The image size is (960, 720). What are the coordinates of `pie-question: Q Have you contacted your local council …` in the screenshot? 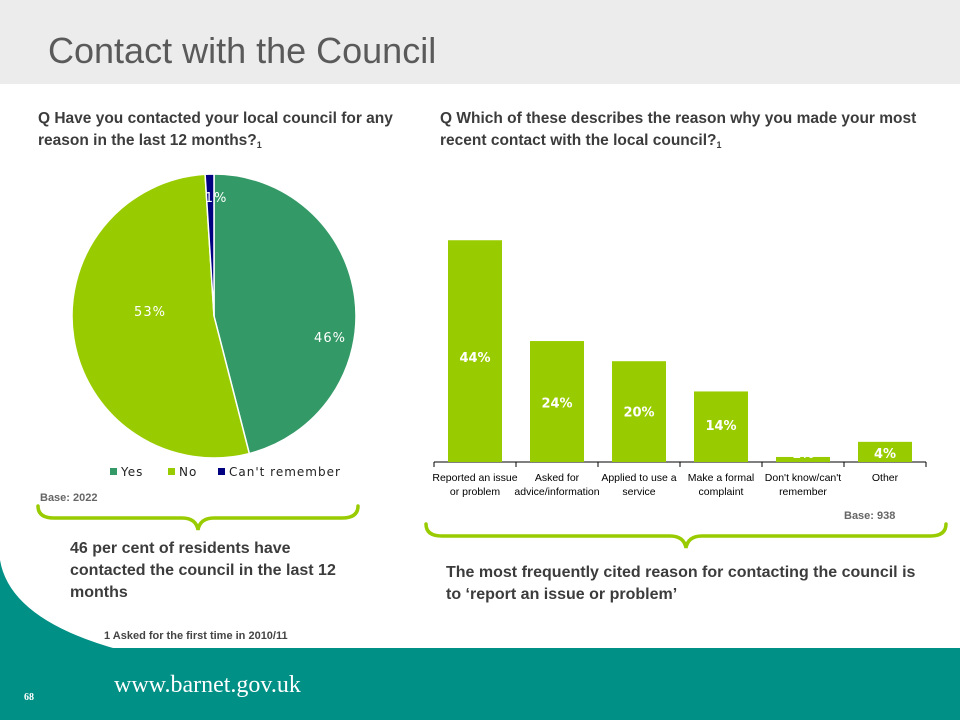 It's located at (228, 130).